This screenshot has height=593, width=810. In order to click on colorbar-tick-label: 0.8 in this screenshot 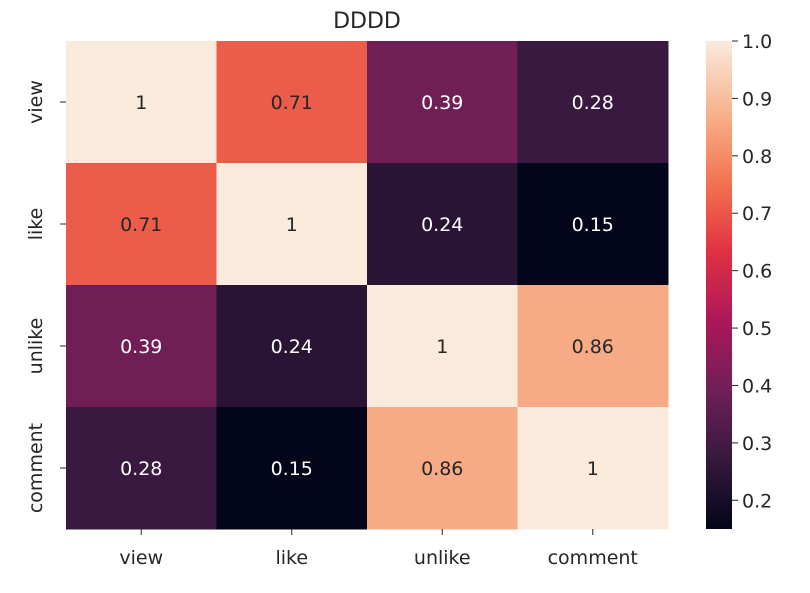, I will do `click(757, 157)`.